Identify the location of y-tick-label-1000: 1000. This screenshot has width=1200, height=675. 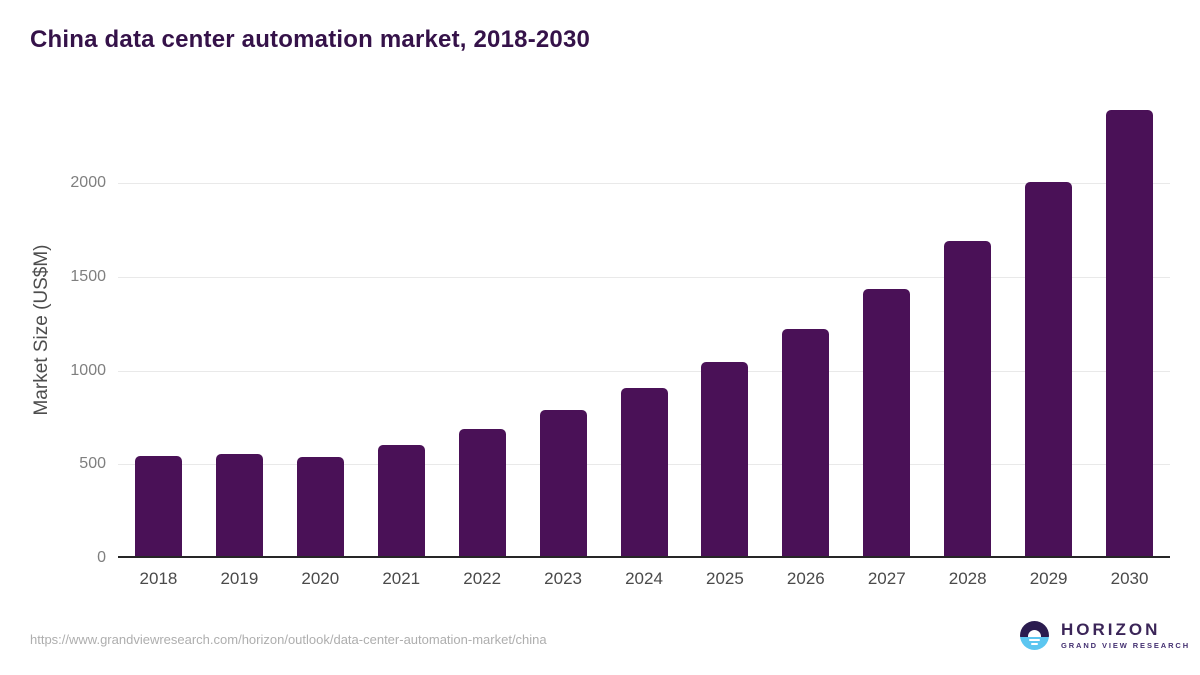
(88, 370).